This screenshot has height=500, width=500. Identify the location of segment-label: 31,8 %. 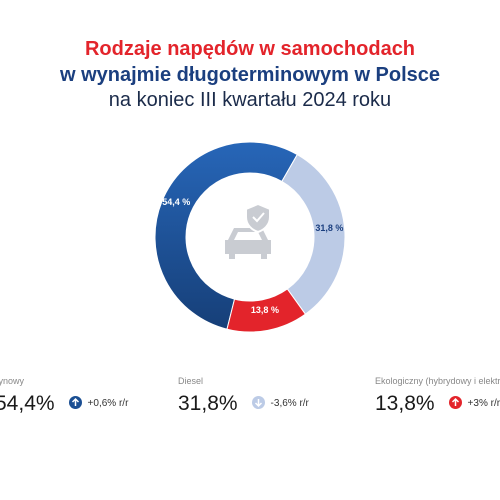
(329, 227).